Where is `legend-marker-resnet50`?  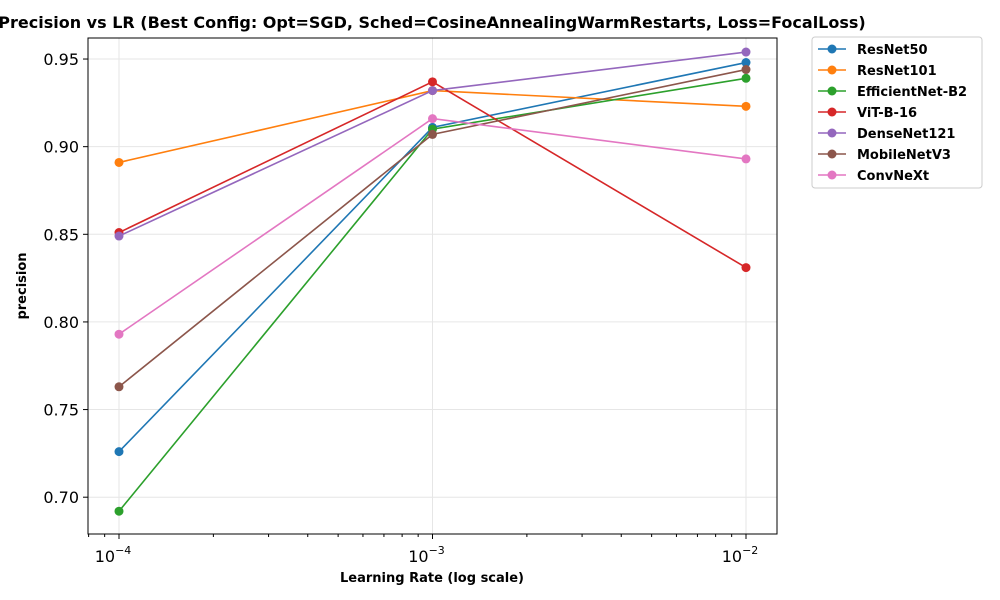
legend-marker-resnet50 is located at coordinates (832, 49).